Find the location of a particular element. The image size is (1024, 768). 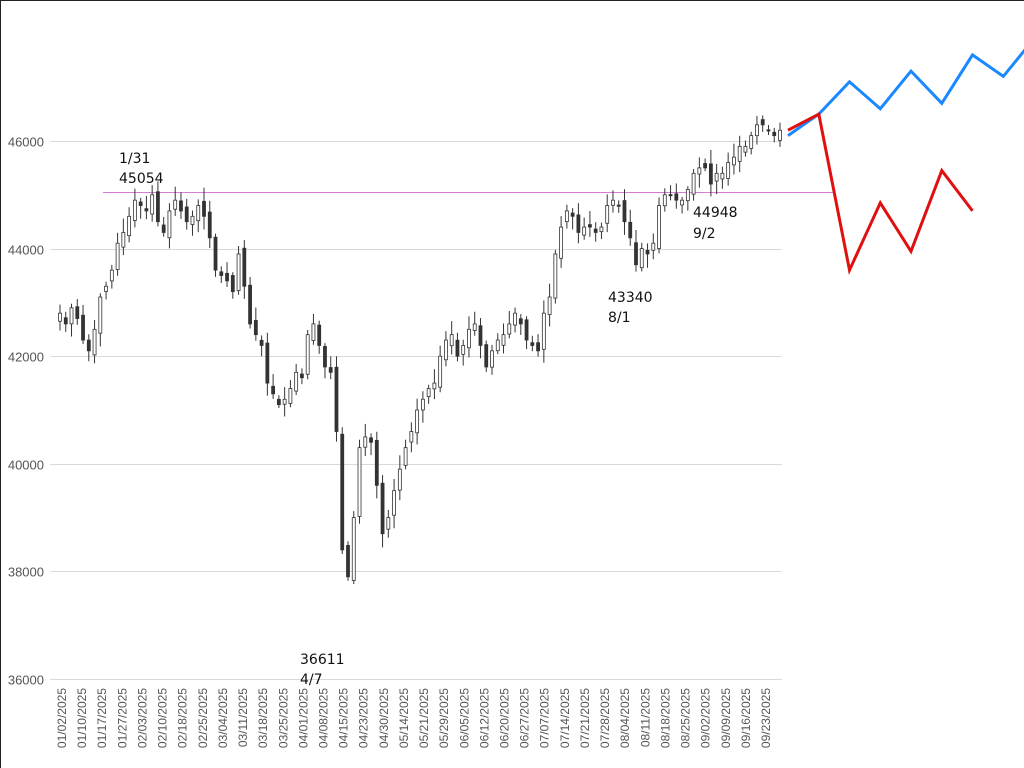

x-tick-label: 07/28/2025 is located at coordinates (605, 718).